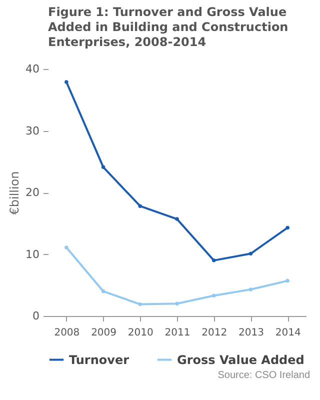 This screenshot has width=320, height=400. Describe the element at coordinates (15, 193) in the screenshot. I see `y-axis-title: €billion` at that location.